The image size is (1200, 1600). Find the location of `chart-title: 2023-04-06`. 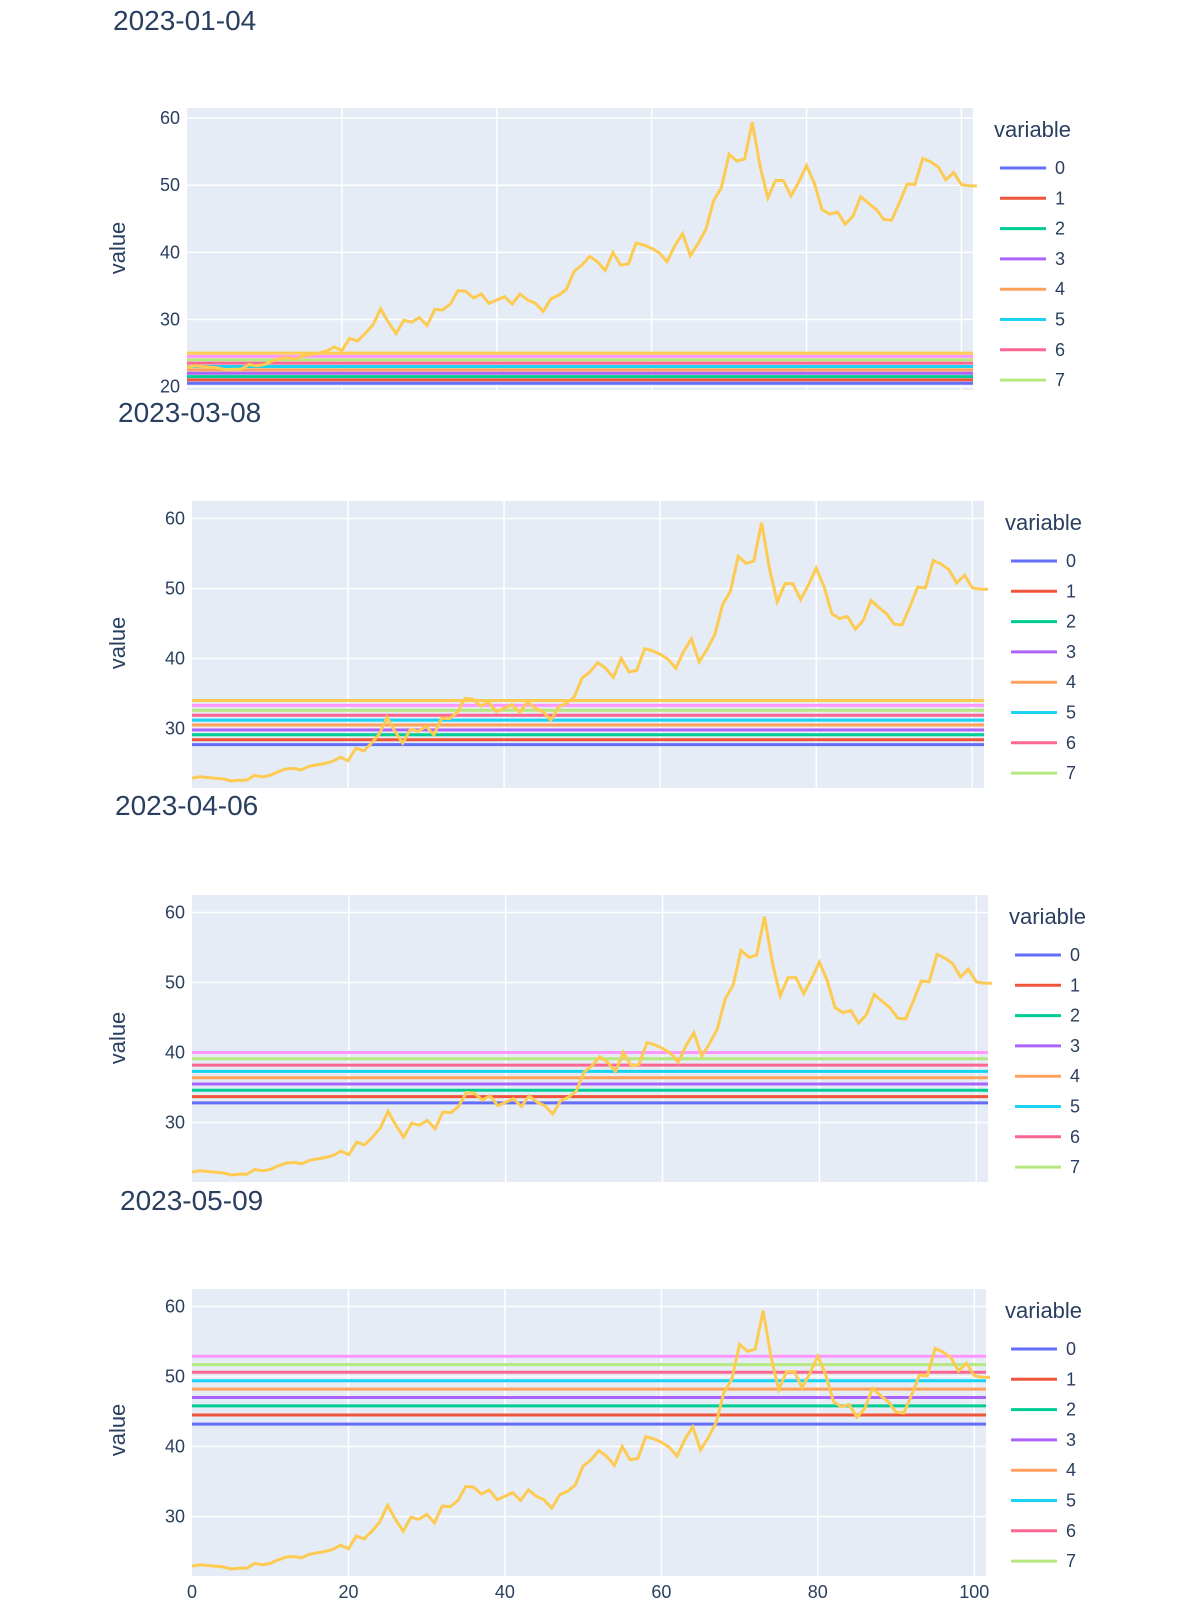

chart-title: 2023-04-06 is located at coordinates (186, 805).